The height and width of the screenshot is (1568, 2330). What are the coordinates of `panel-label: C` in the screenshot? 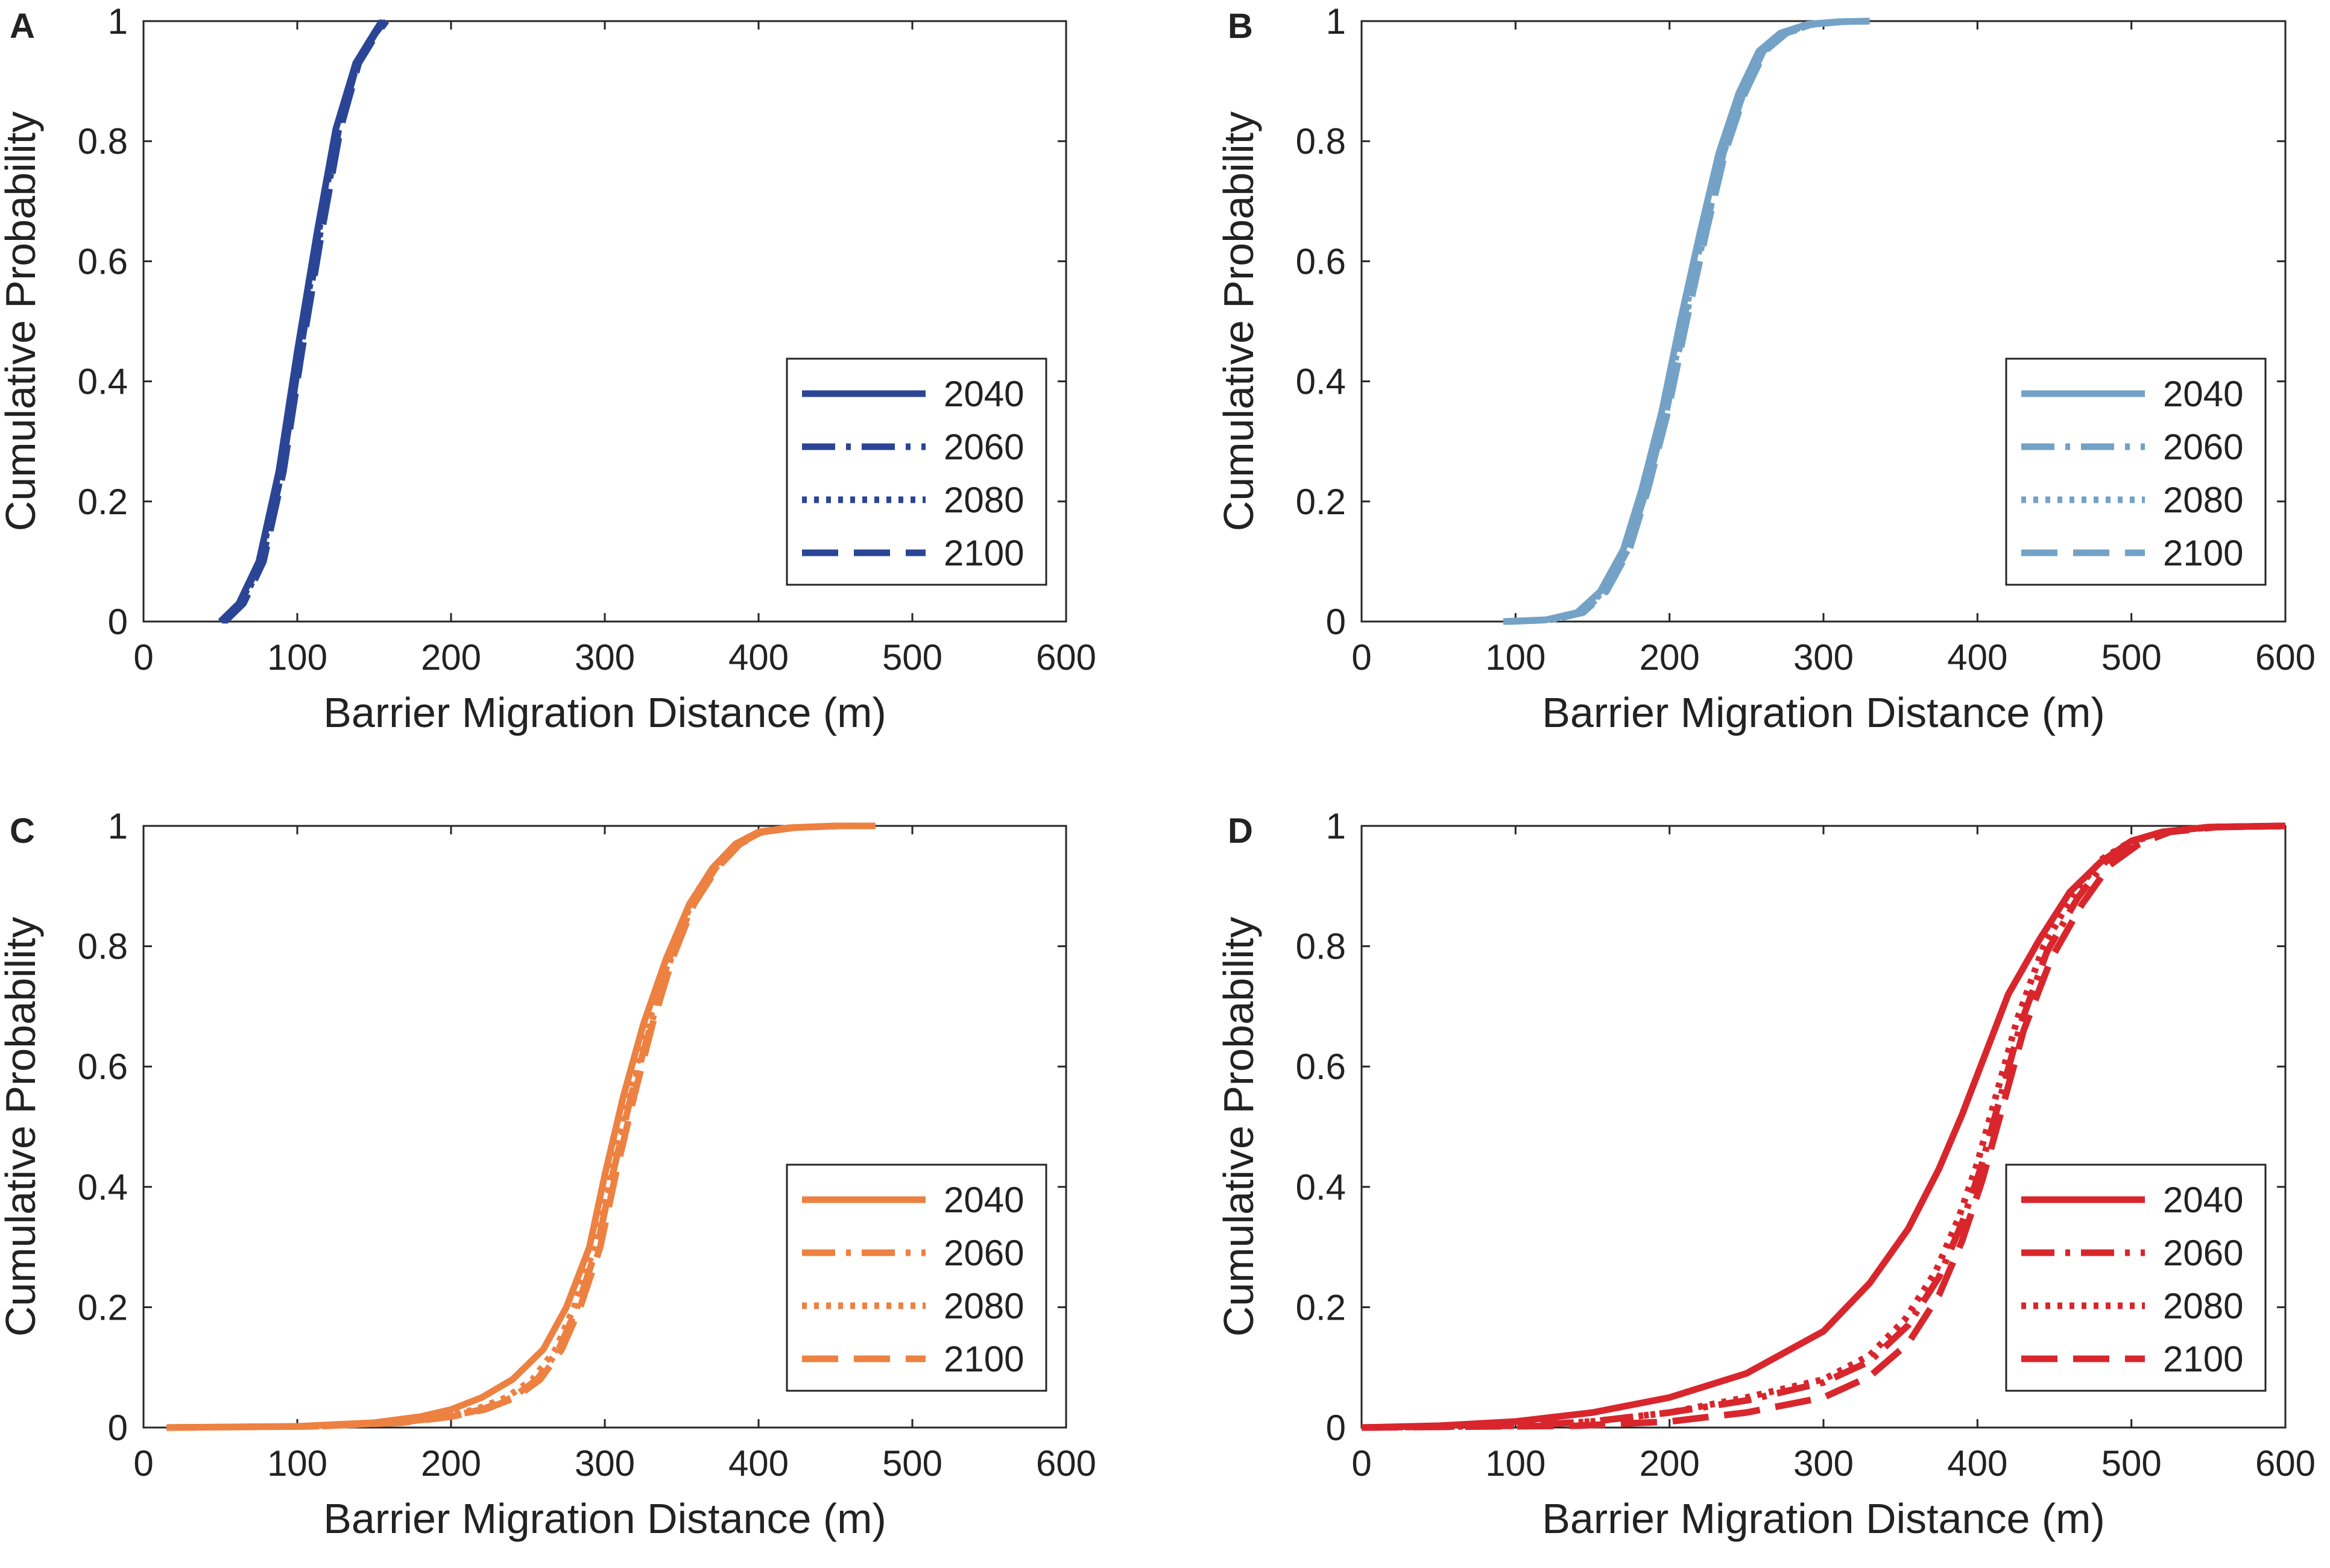 It's located at (22, 831).